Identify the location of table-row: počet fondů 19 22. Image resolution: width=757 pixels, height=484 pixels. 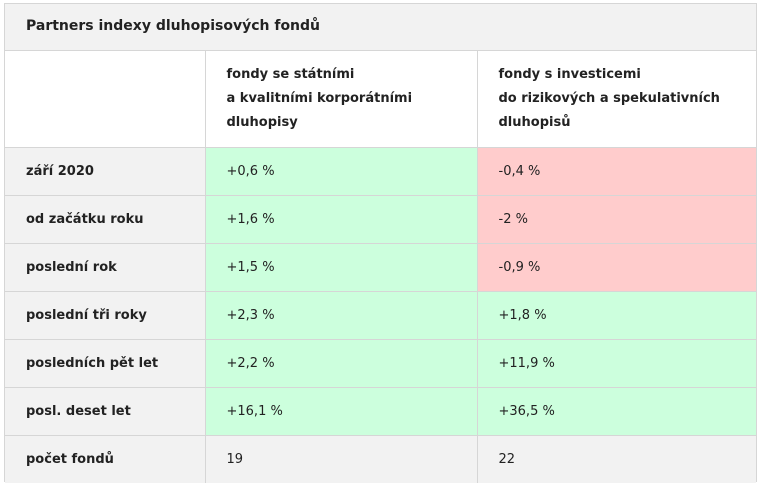
(380, 458).